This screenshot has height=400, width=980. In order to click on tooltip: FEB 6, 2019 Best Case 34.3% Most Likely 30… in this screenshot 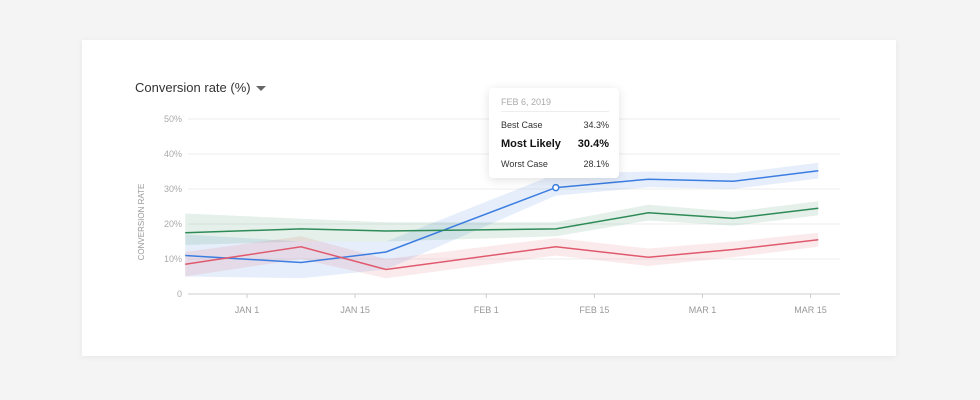, I will do `click(554, 133)`.